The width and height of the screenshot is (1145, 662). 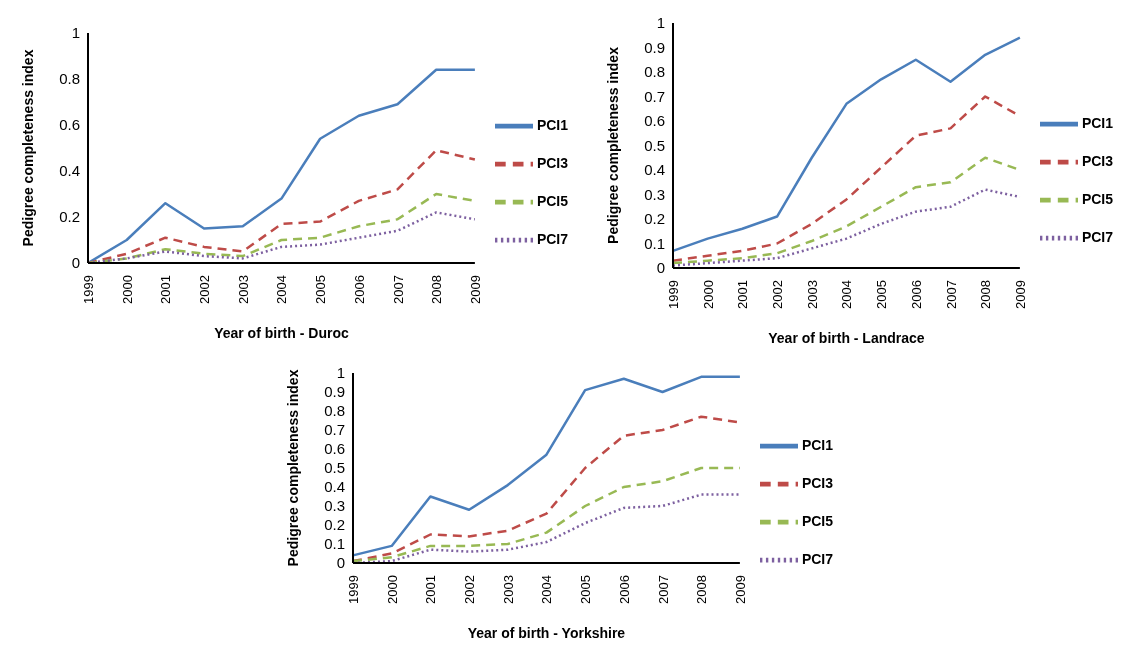 What do you see at coordinates (281, 333) in the screenshot?
I see `x-axis-title: Year of birth - Duroc` at bounding box center [281, 333].